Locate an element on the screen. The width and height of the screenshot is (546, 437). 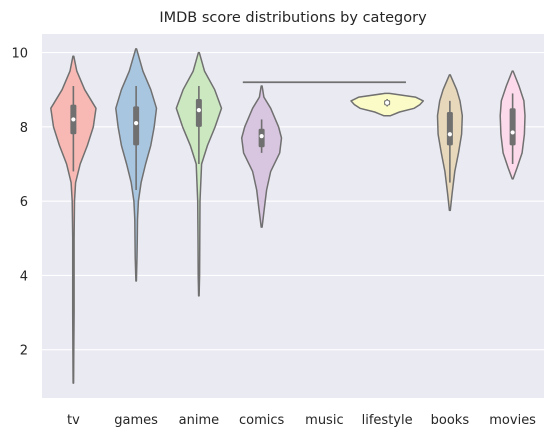
y-tick-label: 2 is located at coordinates (24, 351).